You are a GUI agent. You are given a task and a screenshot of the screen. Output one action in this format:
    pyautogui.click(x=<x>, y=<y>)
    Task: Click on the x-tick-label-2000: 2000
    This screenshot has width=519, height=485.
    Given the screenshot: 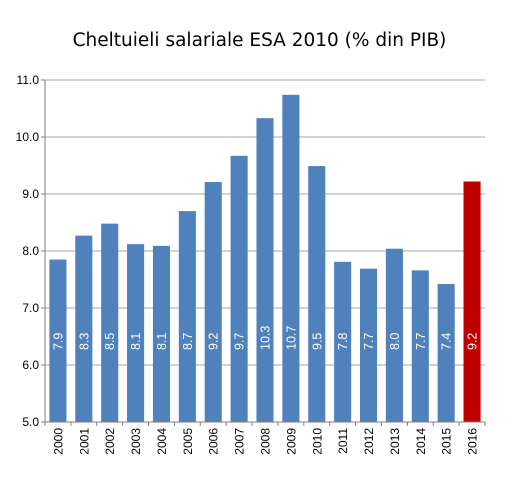 What is the action you would take?
    pyautogui.click(x=58, y=441)
    